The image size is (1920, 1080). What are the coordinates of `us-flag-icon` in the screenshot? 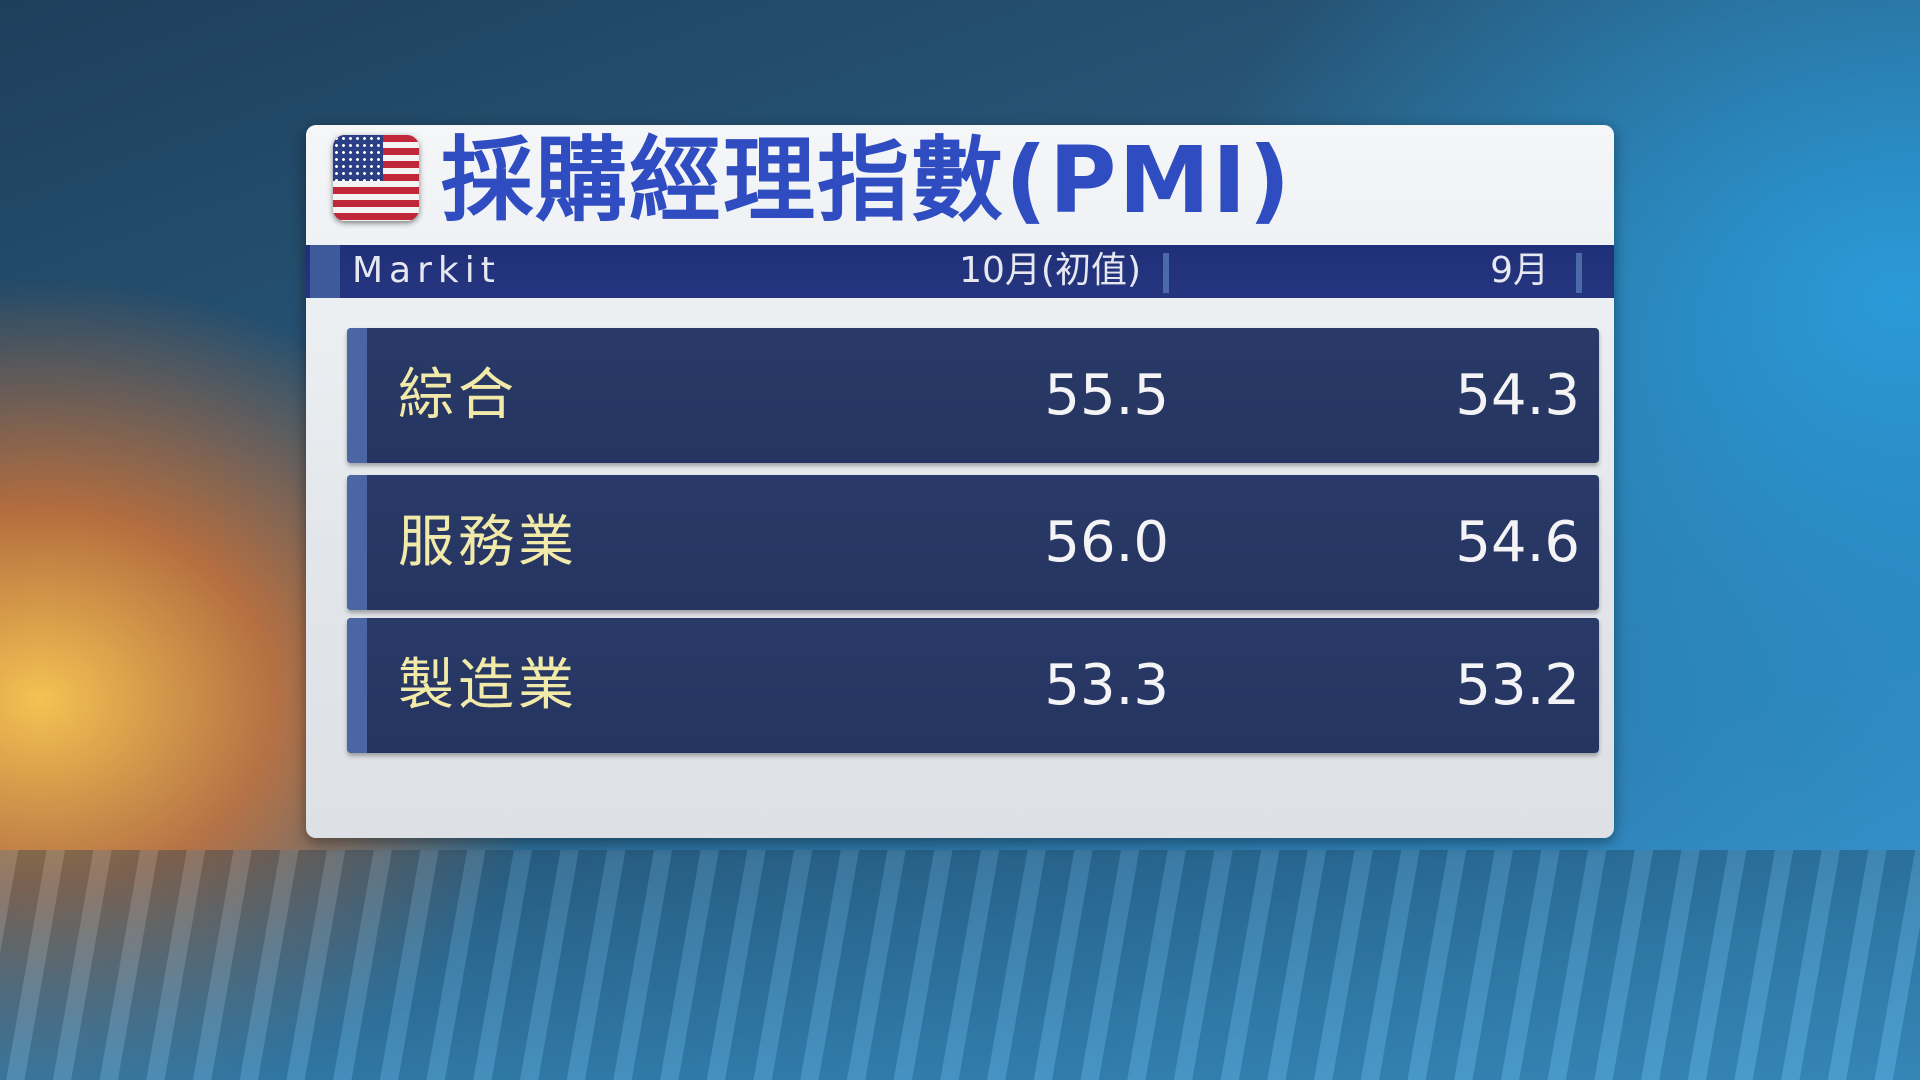 It's located at (376, 178).